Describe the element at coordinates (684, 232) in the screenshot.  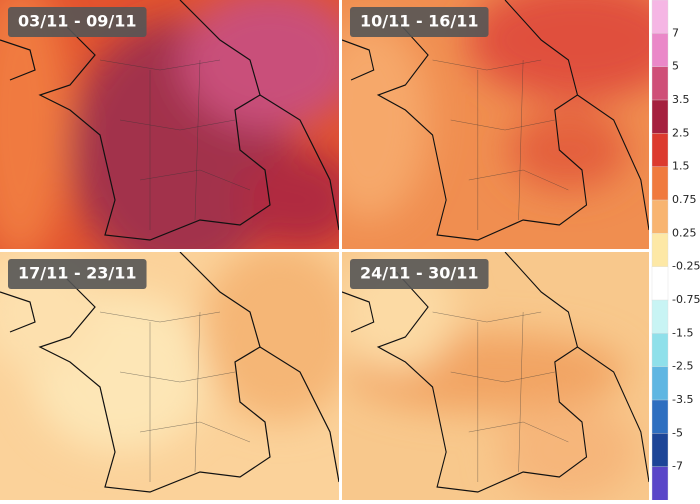
I see `legend-label: 0.25` at that location.